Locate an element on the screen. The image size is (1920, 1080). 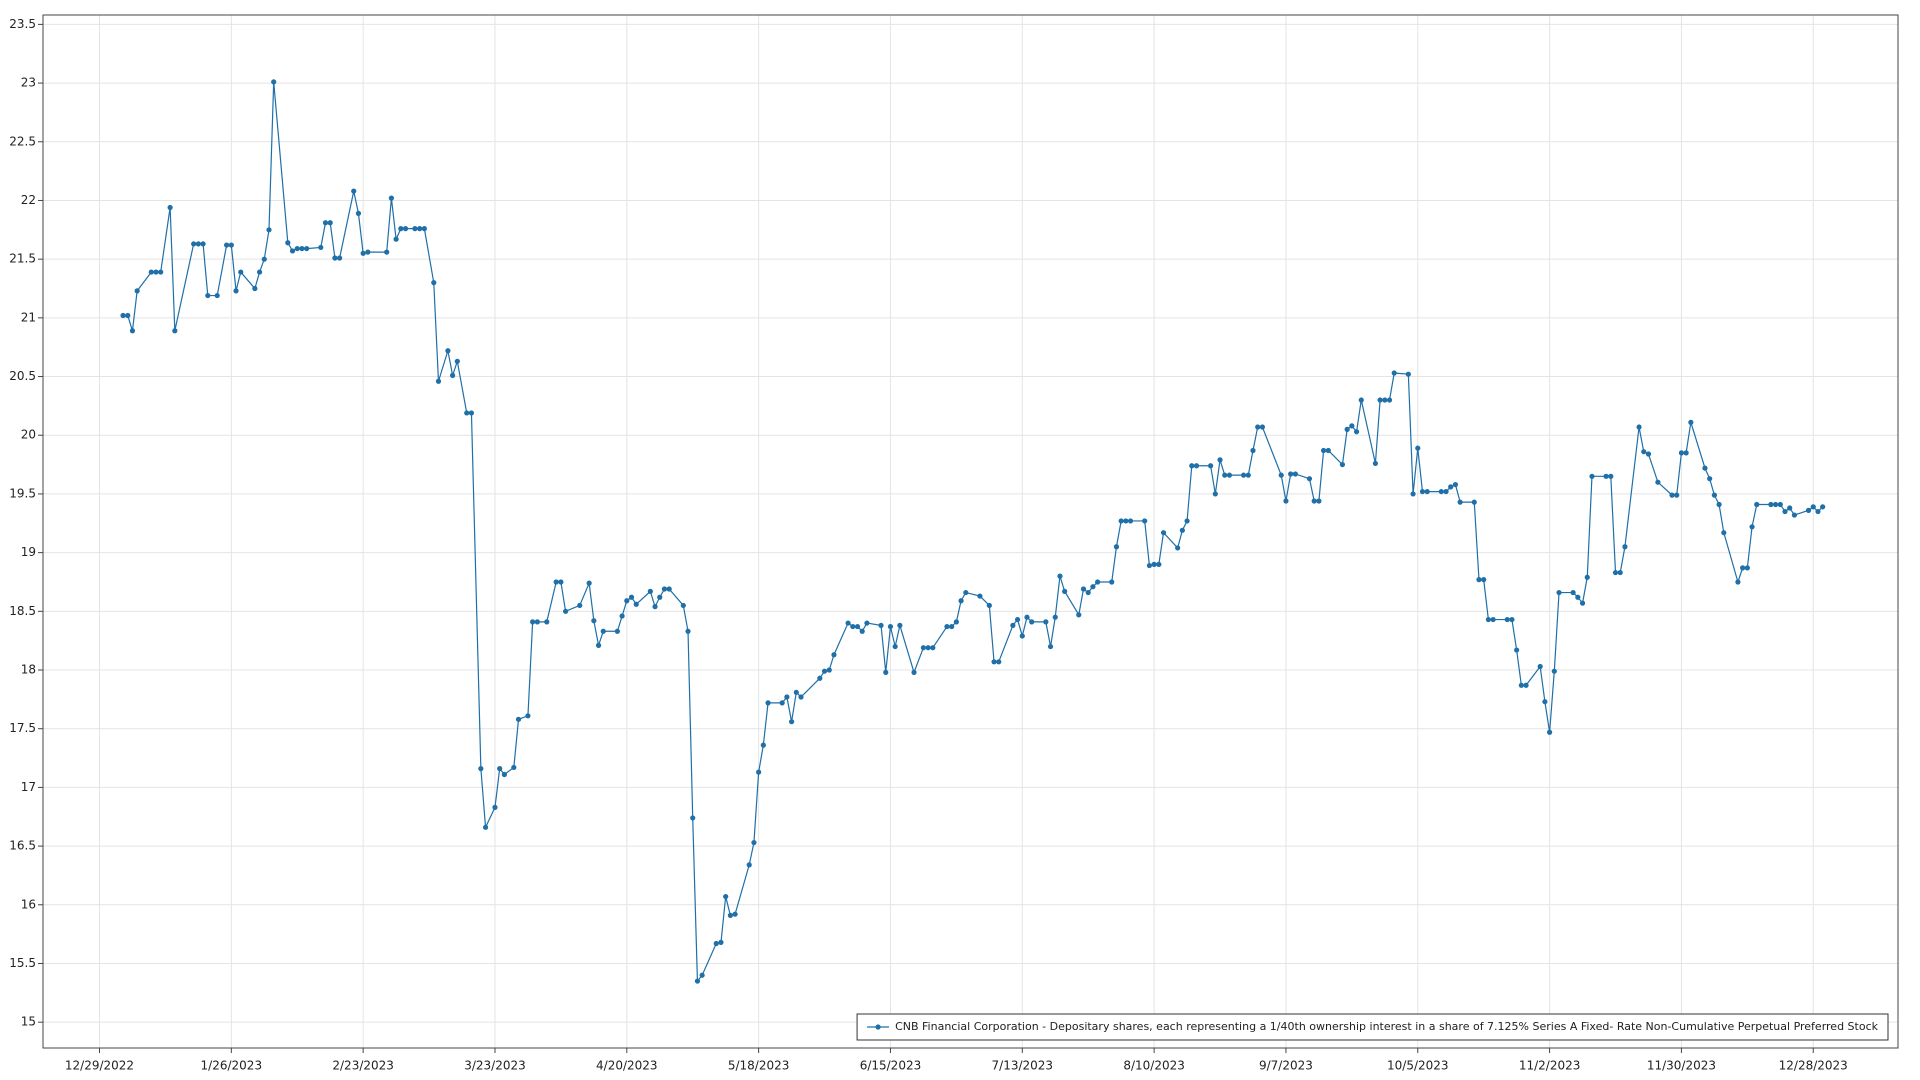
y-tick-label: 20 is located at coordinates (28, 435).